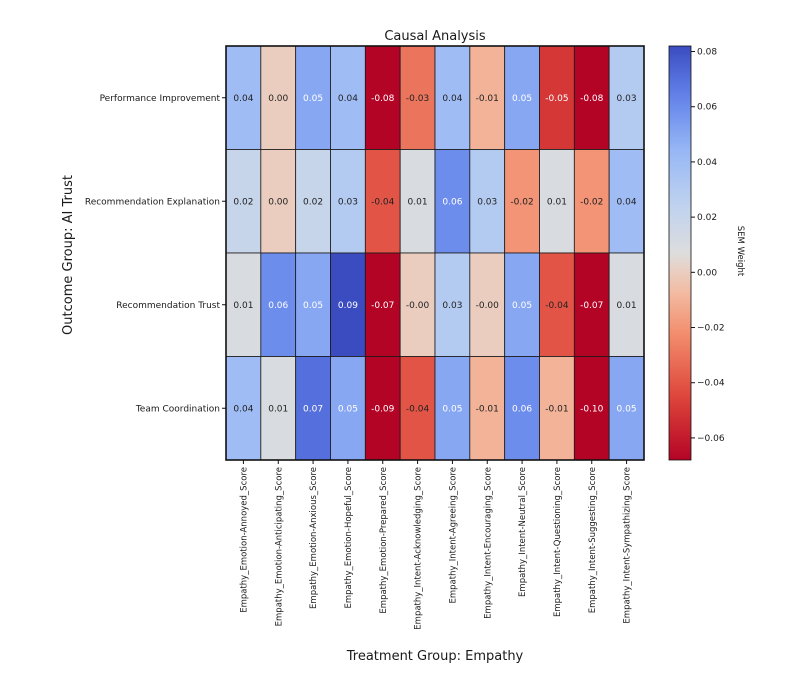 This screenshot has height=679, width=792. I want to click on colorbar-tick-label: 0.06, so click(707, 108).